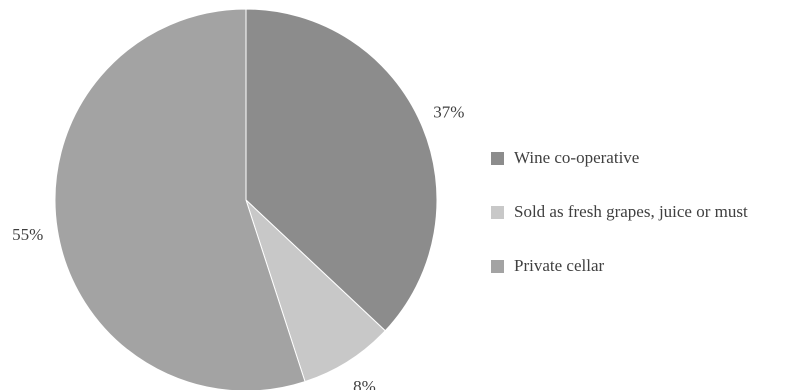 The height and width of the screenshot is (390, 811). I want to click on legend-item-wine-cooperative: Wine co-operative, so click(619, 158).